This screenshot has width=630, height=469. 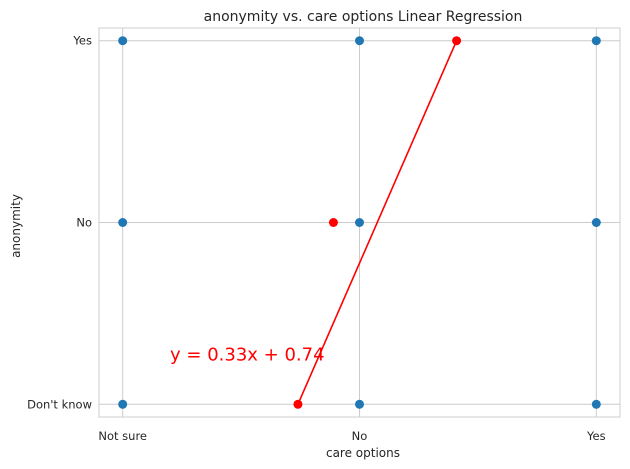 I want to click on y-tick-labels: Don't know No Yes, so click(x=59, y=223).